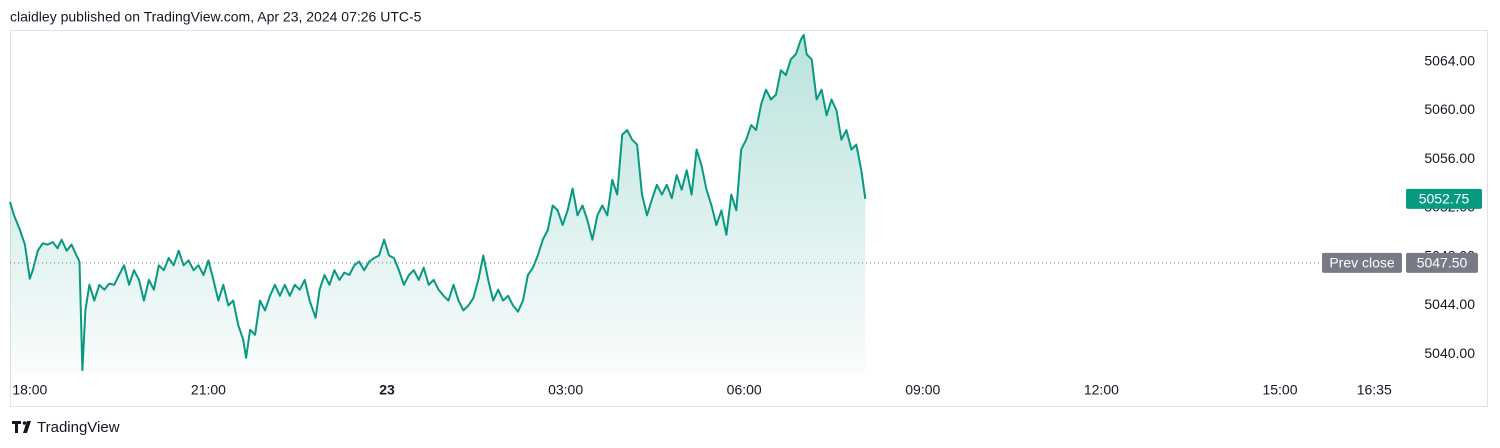 The height and width of the screenshot is (448, 1500). What do you see at coordinates (922, 390) in the screenshot?
I see `x-tick-label: 09:00` at bounding box center [922, 390].